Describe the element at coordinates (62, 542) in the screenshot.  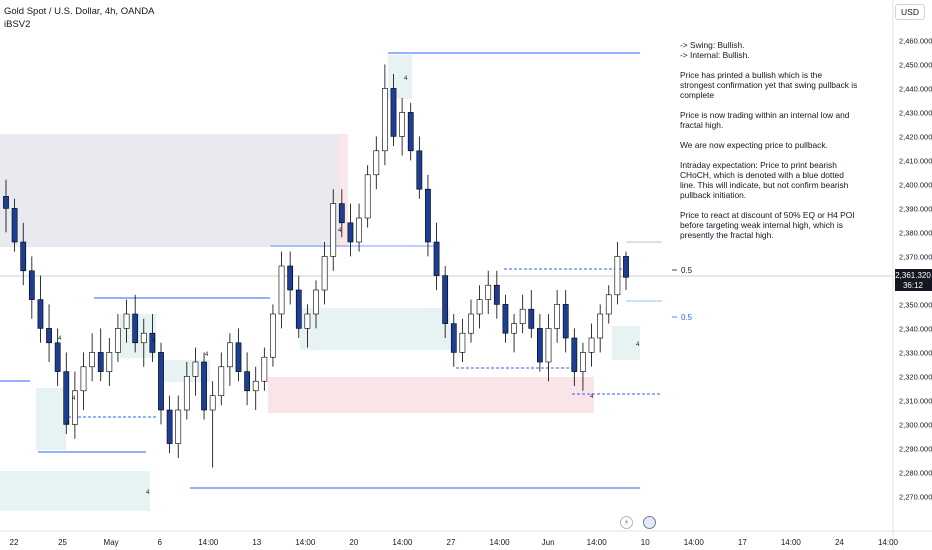
I see `time-tick-label: 25` at that location.